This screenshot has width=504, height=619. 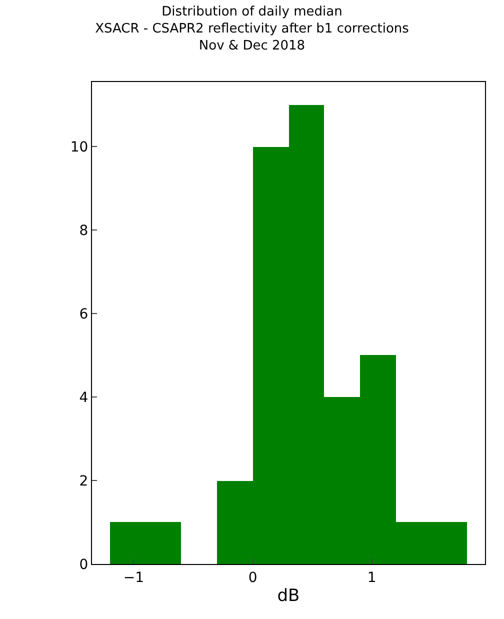 I want to click on y-tick-label: 8, so click(x=83, y=231).